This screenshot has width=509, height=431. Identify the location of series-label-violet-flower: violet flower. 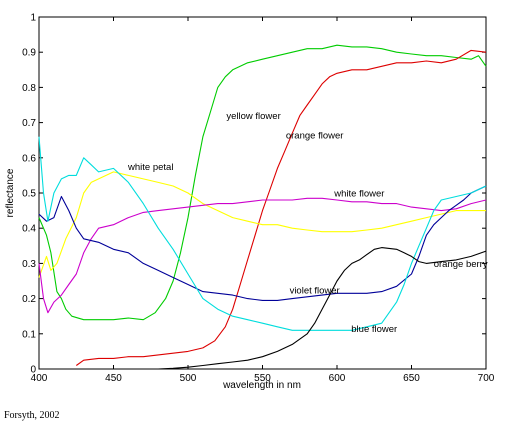
(315, 290).